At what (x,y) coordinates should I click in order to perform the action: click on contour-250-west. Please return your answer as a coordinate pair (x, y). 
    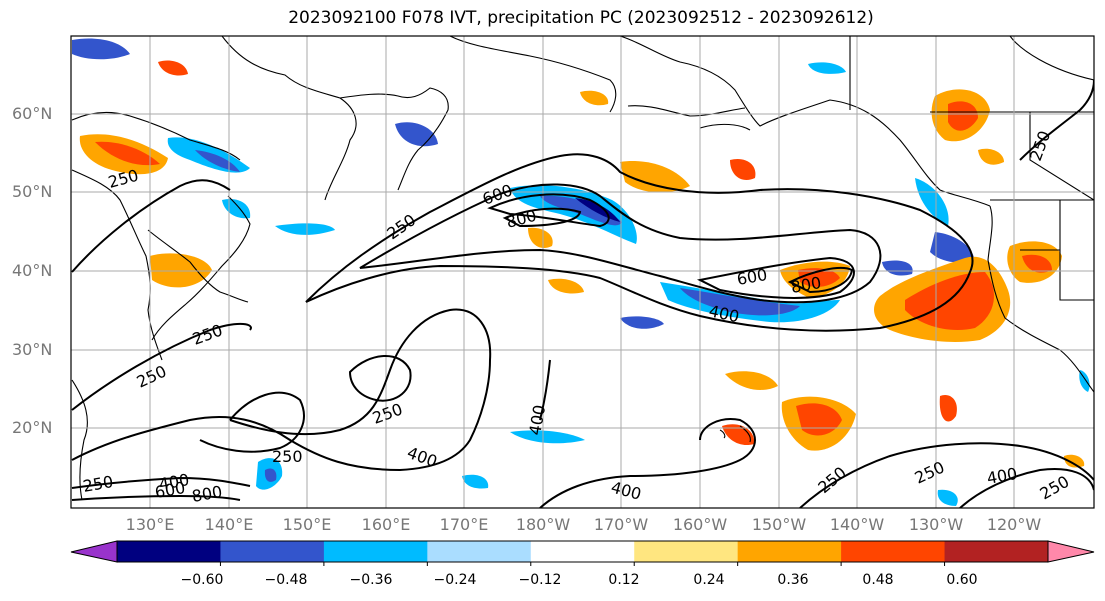
    Looking at the image, I should click on (151, 226).